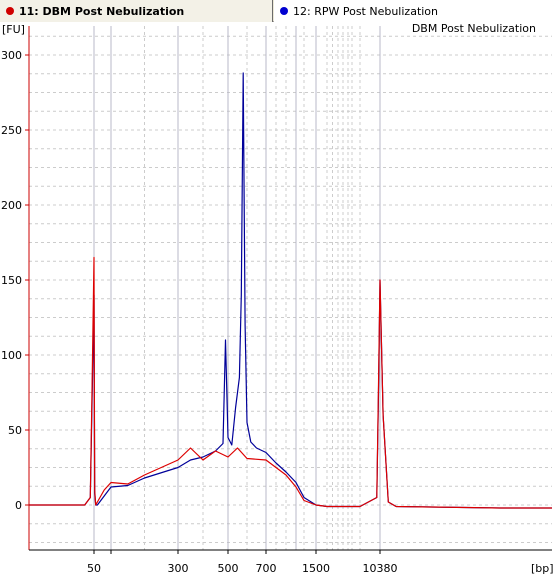 The width and height of the screenshot is (556, 586). What do you see at coordinates (11, 130) in the screenshot?
I see `y-tick-label: 250` at bounding box center [11, 130].